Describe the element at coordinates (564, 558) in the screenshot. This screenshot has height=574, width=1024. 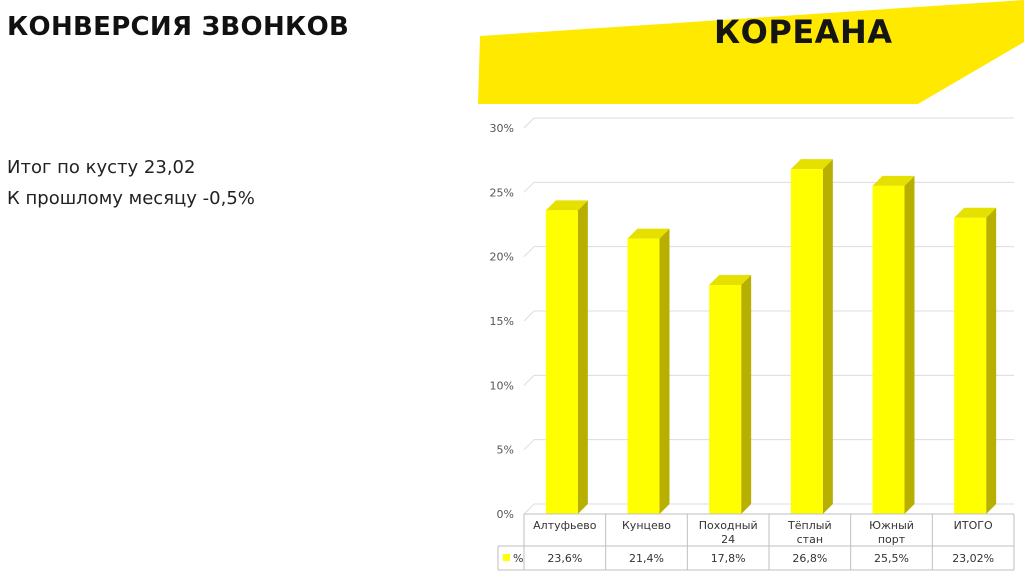
I see `data-label: 23,6%` at that location.